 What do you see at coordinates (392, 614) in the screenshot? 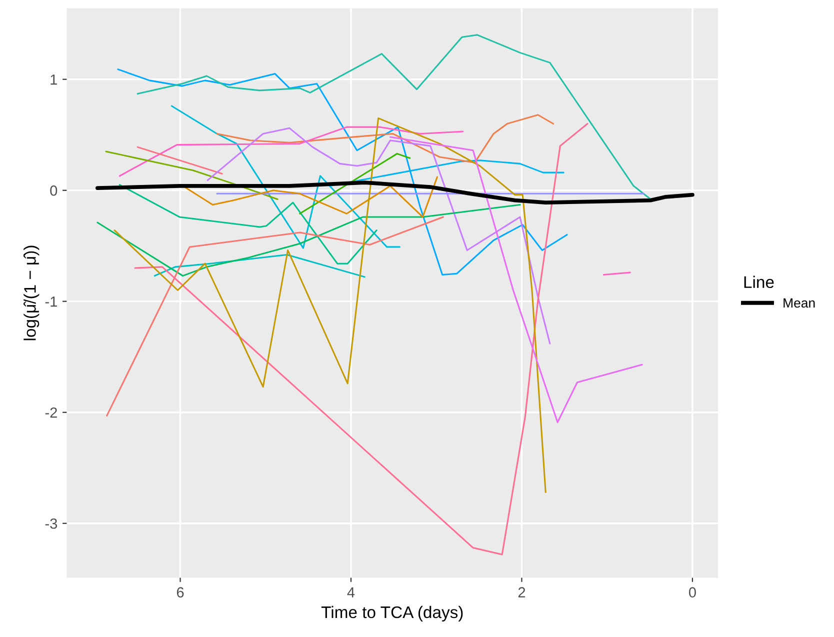
I see `x-axis-title: Time to TCA (days)` at bounding box center [392, 614].